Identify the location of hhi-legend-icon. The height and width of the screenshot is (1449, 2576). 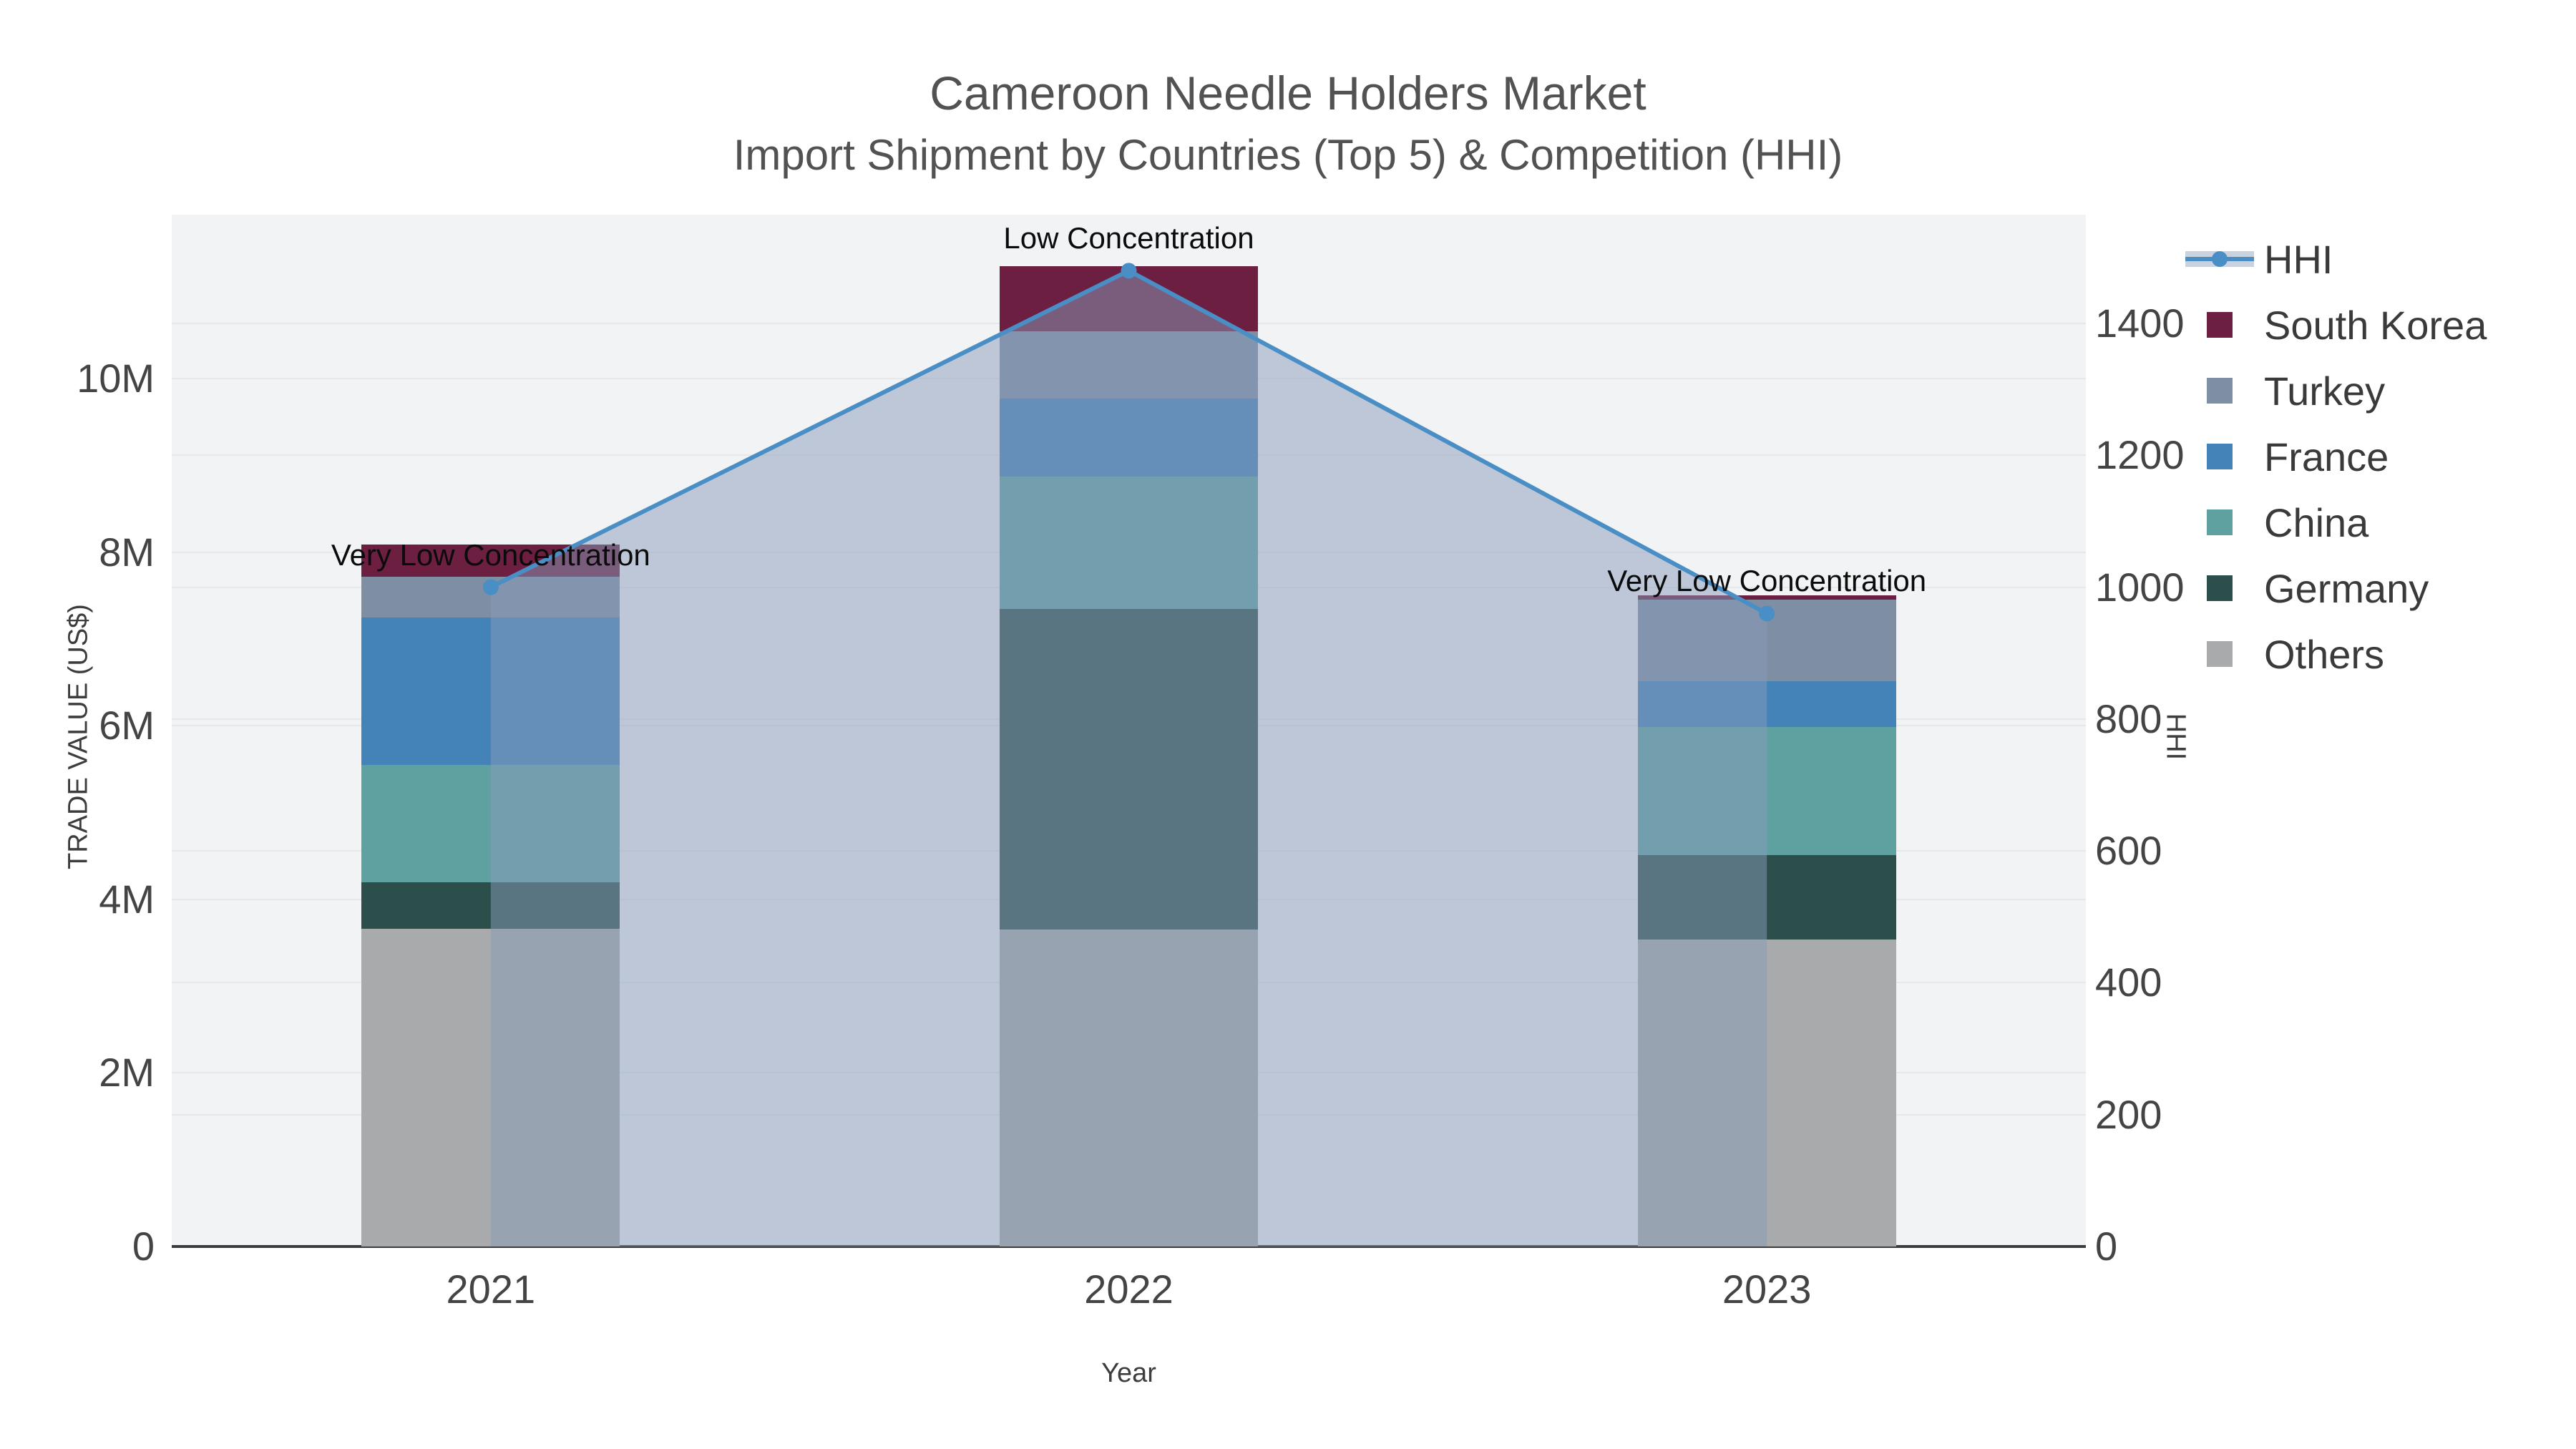
(2219, 259).